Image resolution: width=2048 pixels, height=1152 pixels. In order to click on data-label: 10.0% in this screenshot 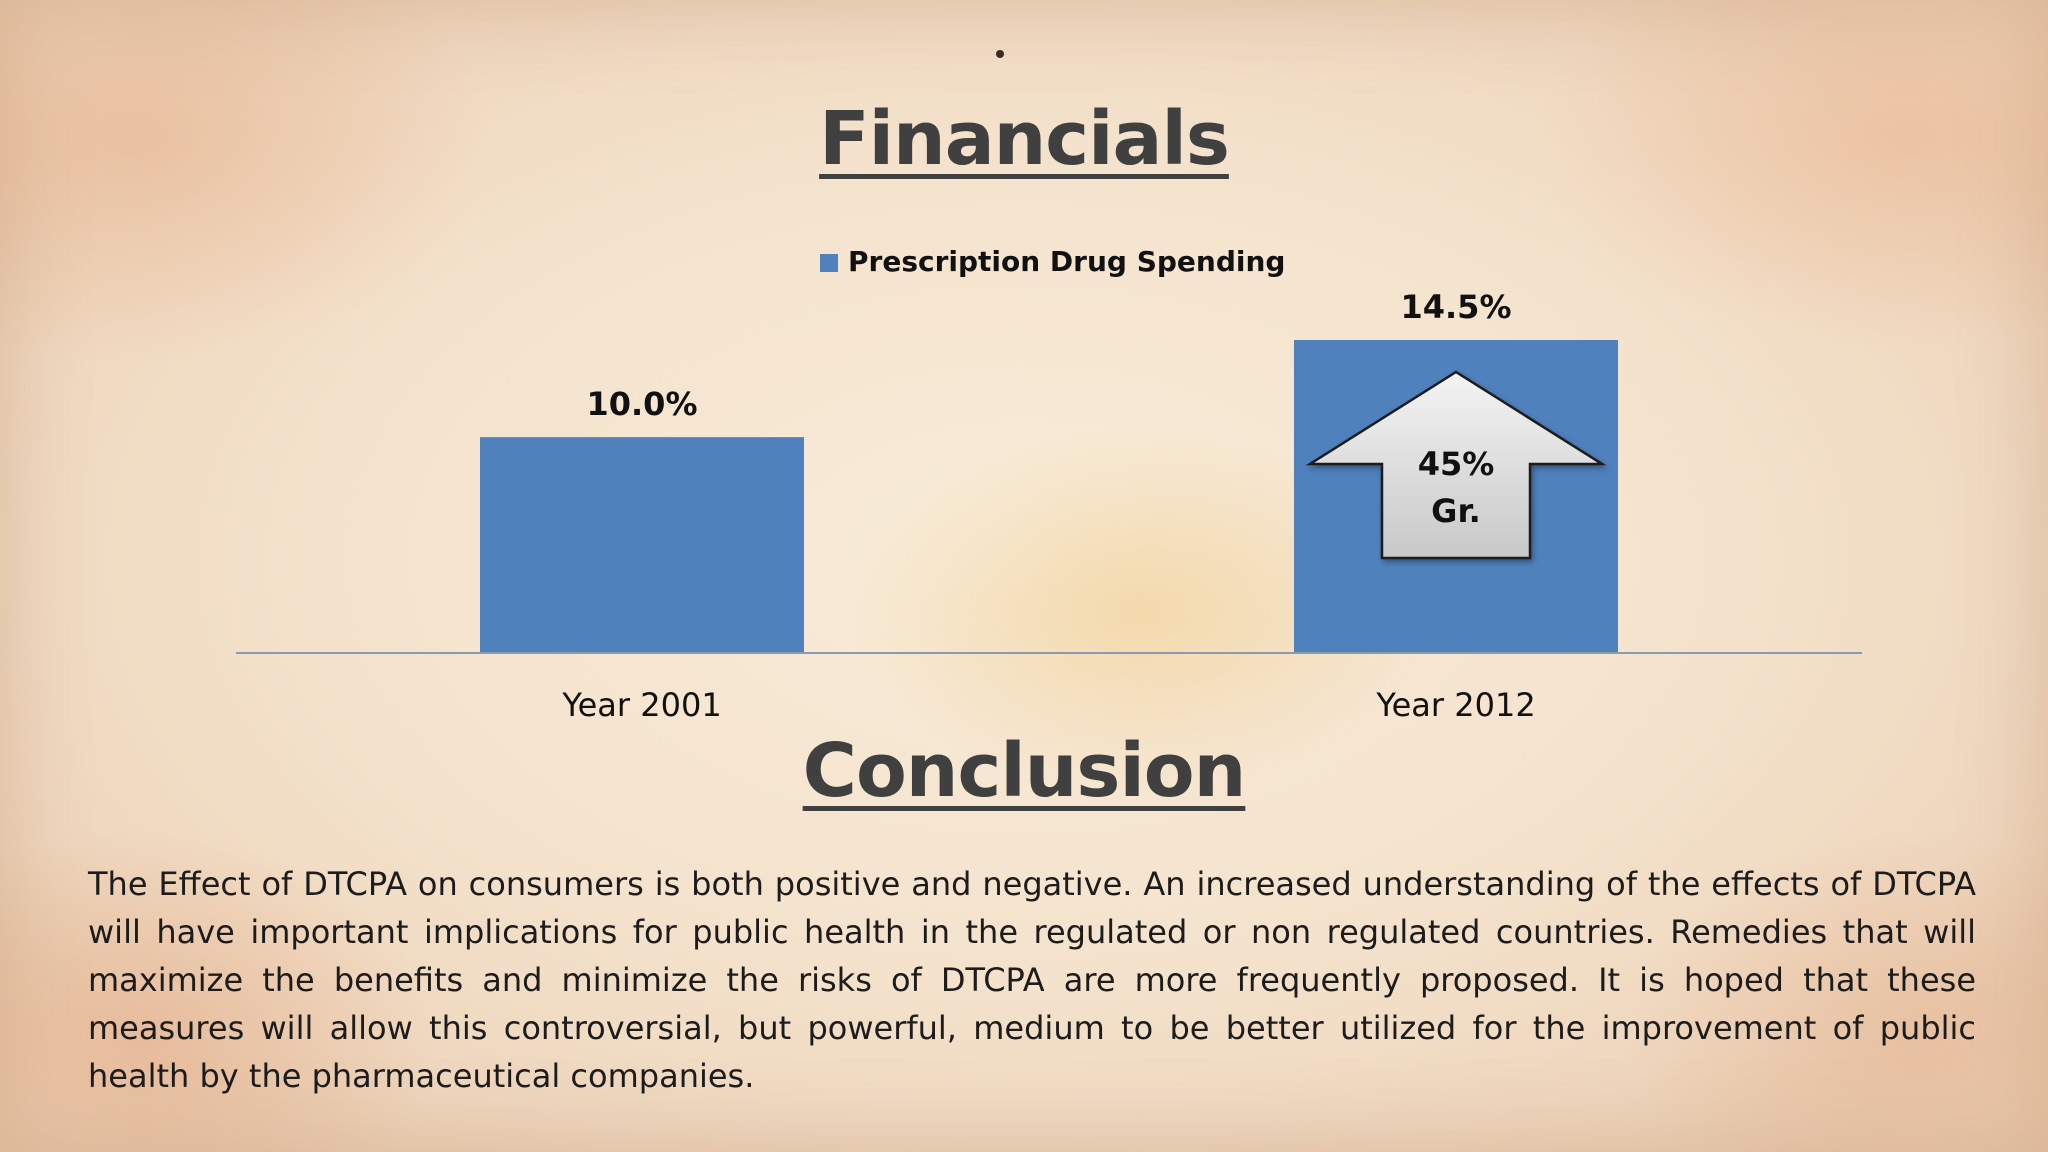, I will do `click(641, 404)`.